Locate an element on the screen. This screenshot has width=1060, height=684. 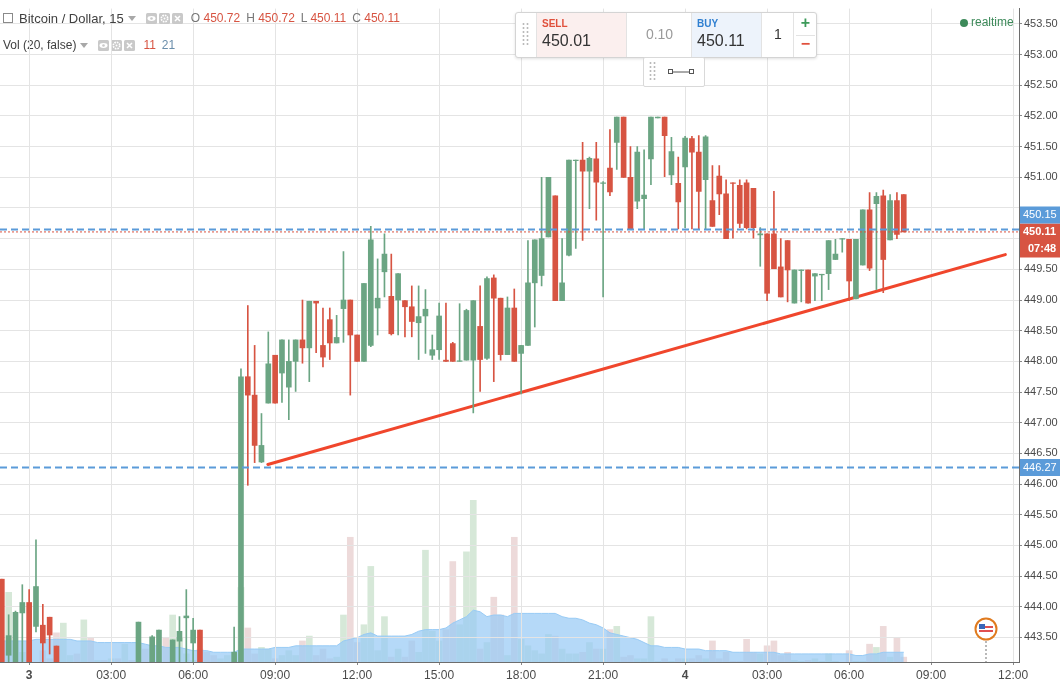
y-tick-label: 452.50 is located at coordinates (1041, 84).